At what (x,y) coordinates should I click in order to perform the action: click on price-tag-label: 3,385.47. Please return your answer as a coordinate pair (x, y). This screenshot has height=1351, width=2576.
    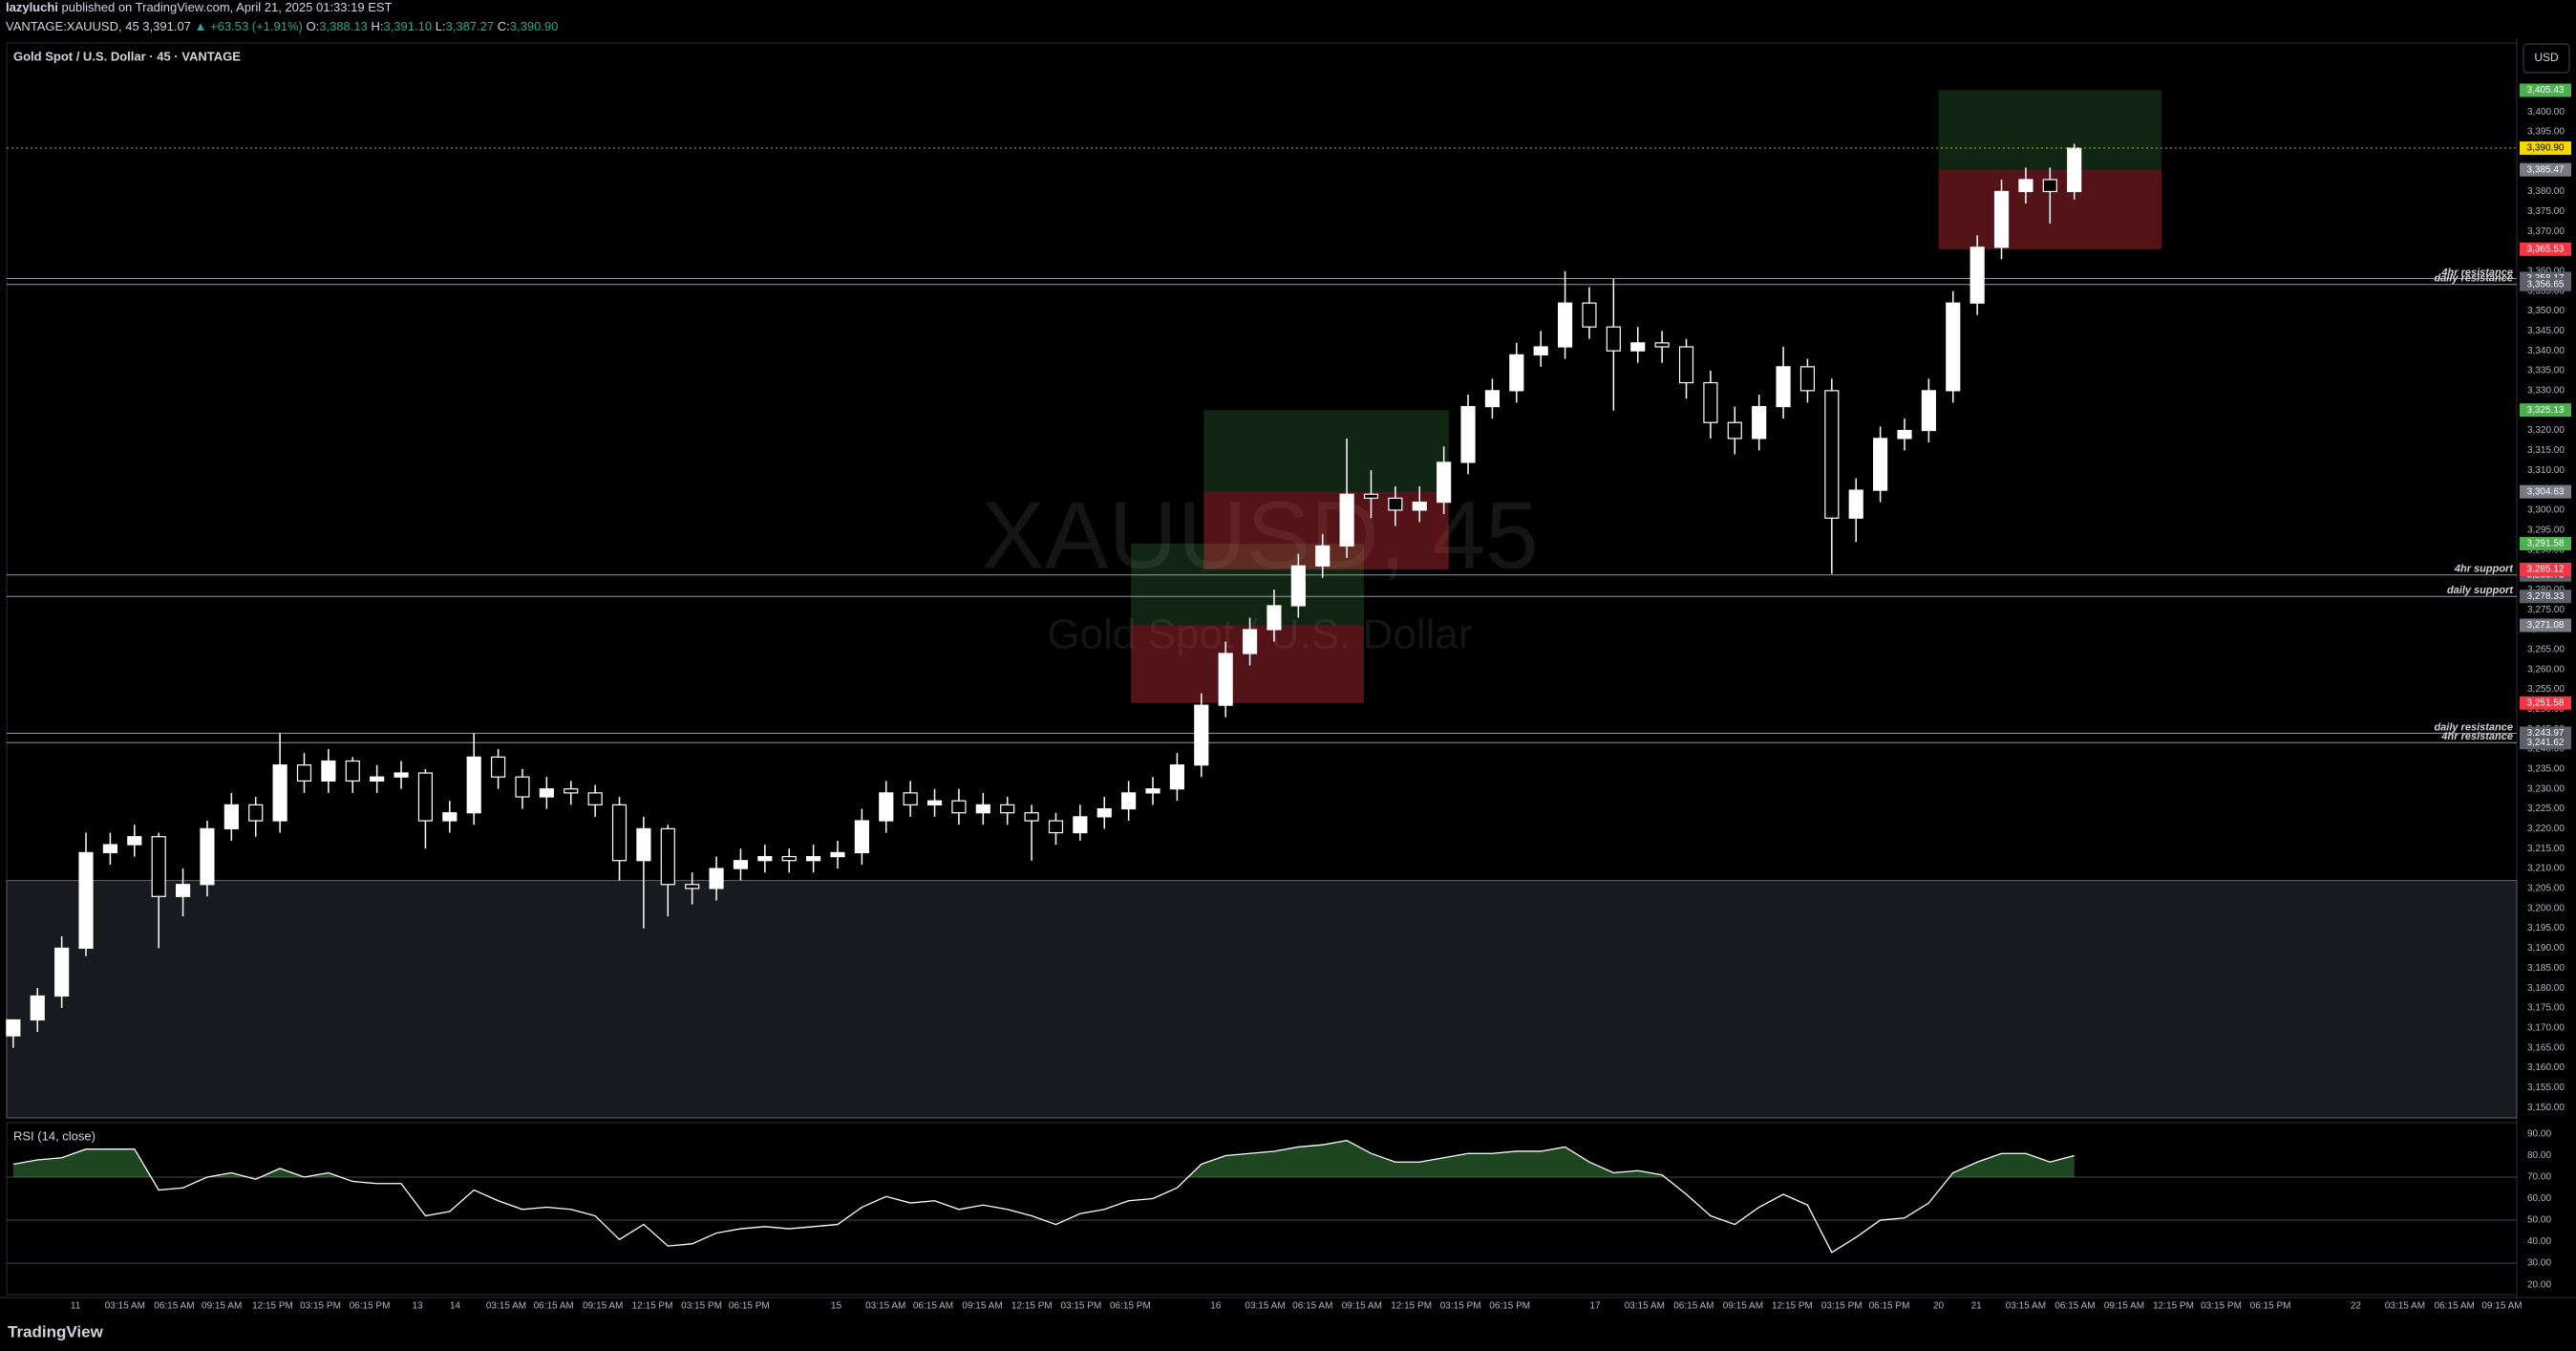
    Looking at the image, I should click on (2546, 169).